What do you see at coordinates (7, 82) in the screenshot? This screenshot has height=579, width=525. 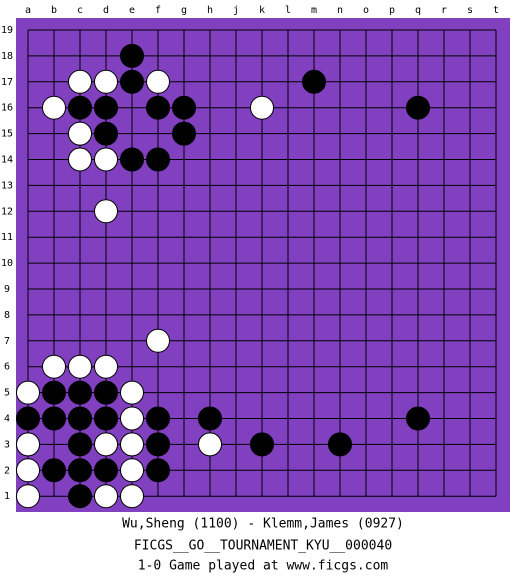 I see `row-label: 17` at bounding box center [7, 82].